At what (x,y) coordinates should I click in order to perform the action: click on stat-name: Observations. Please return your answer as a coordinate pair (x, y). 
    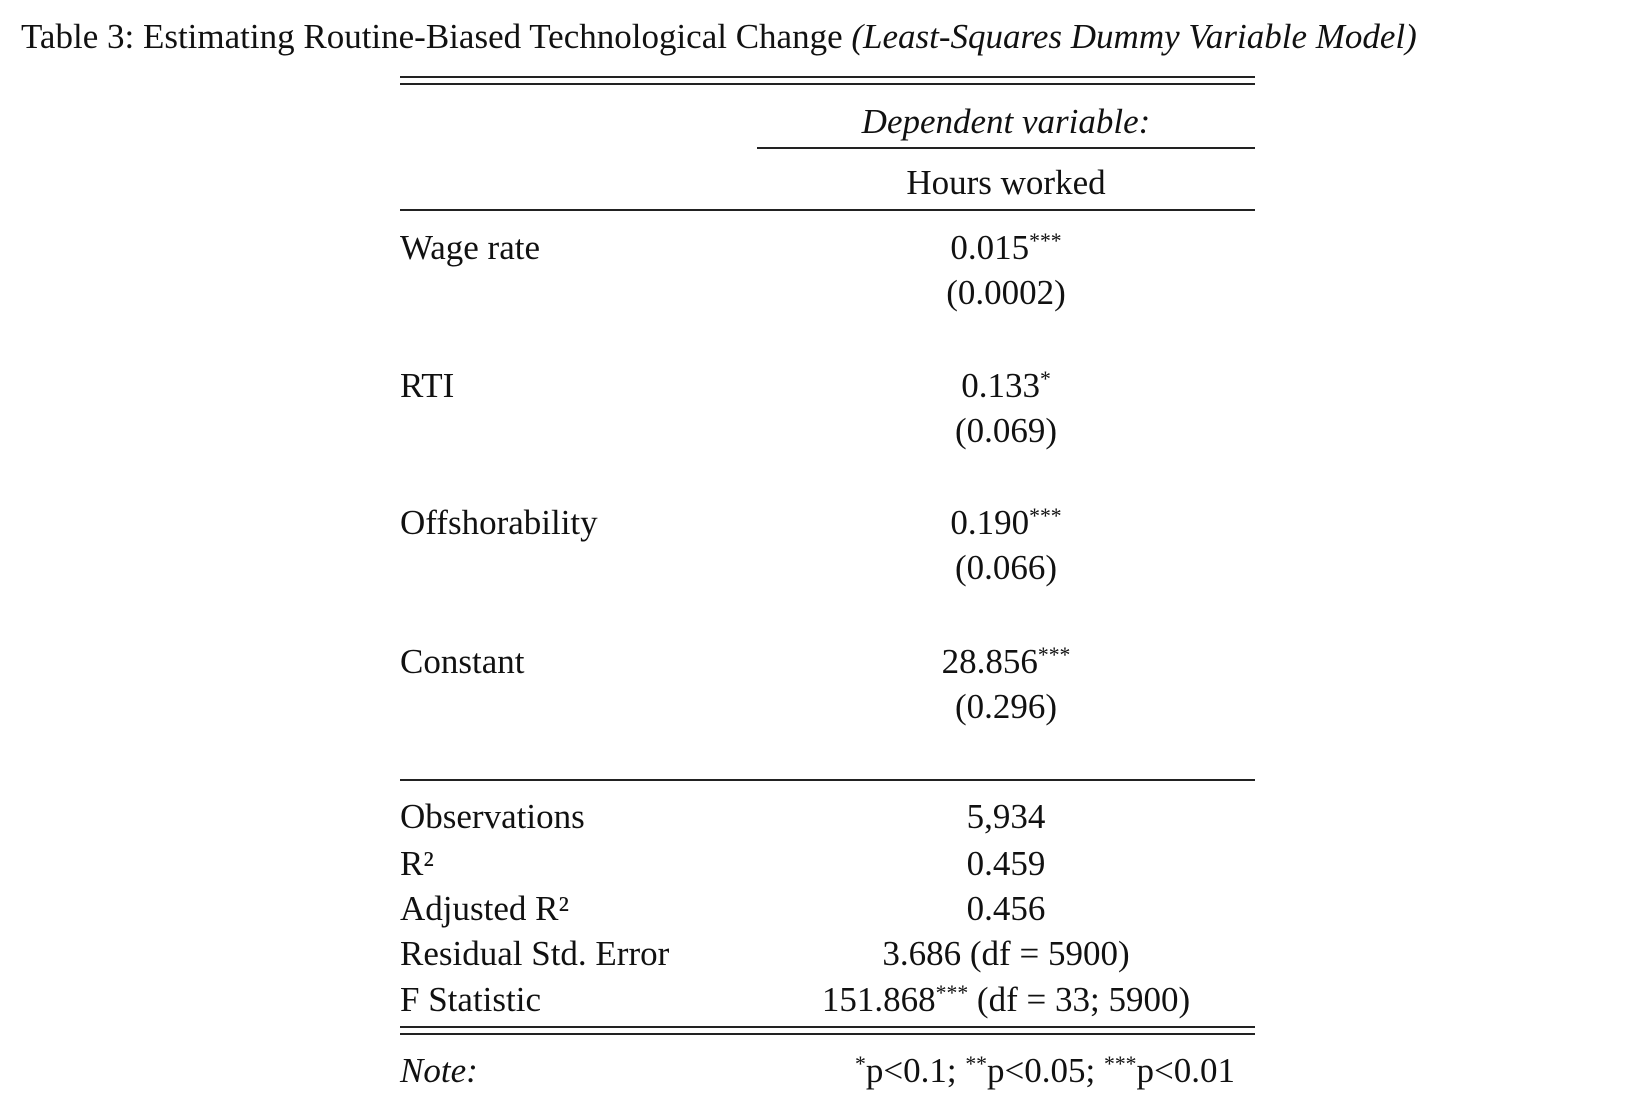
    Looking at the image, I should click on (492, 816).